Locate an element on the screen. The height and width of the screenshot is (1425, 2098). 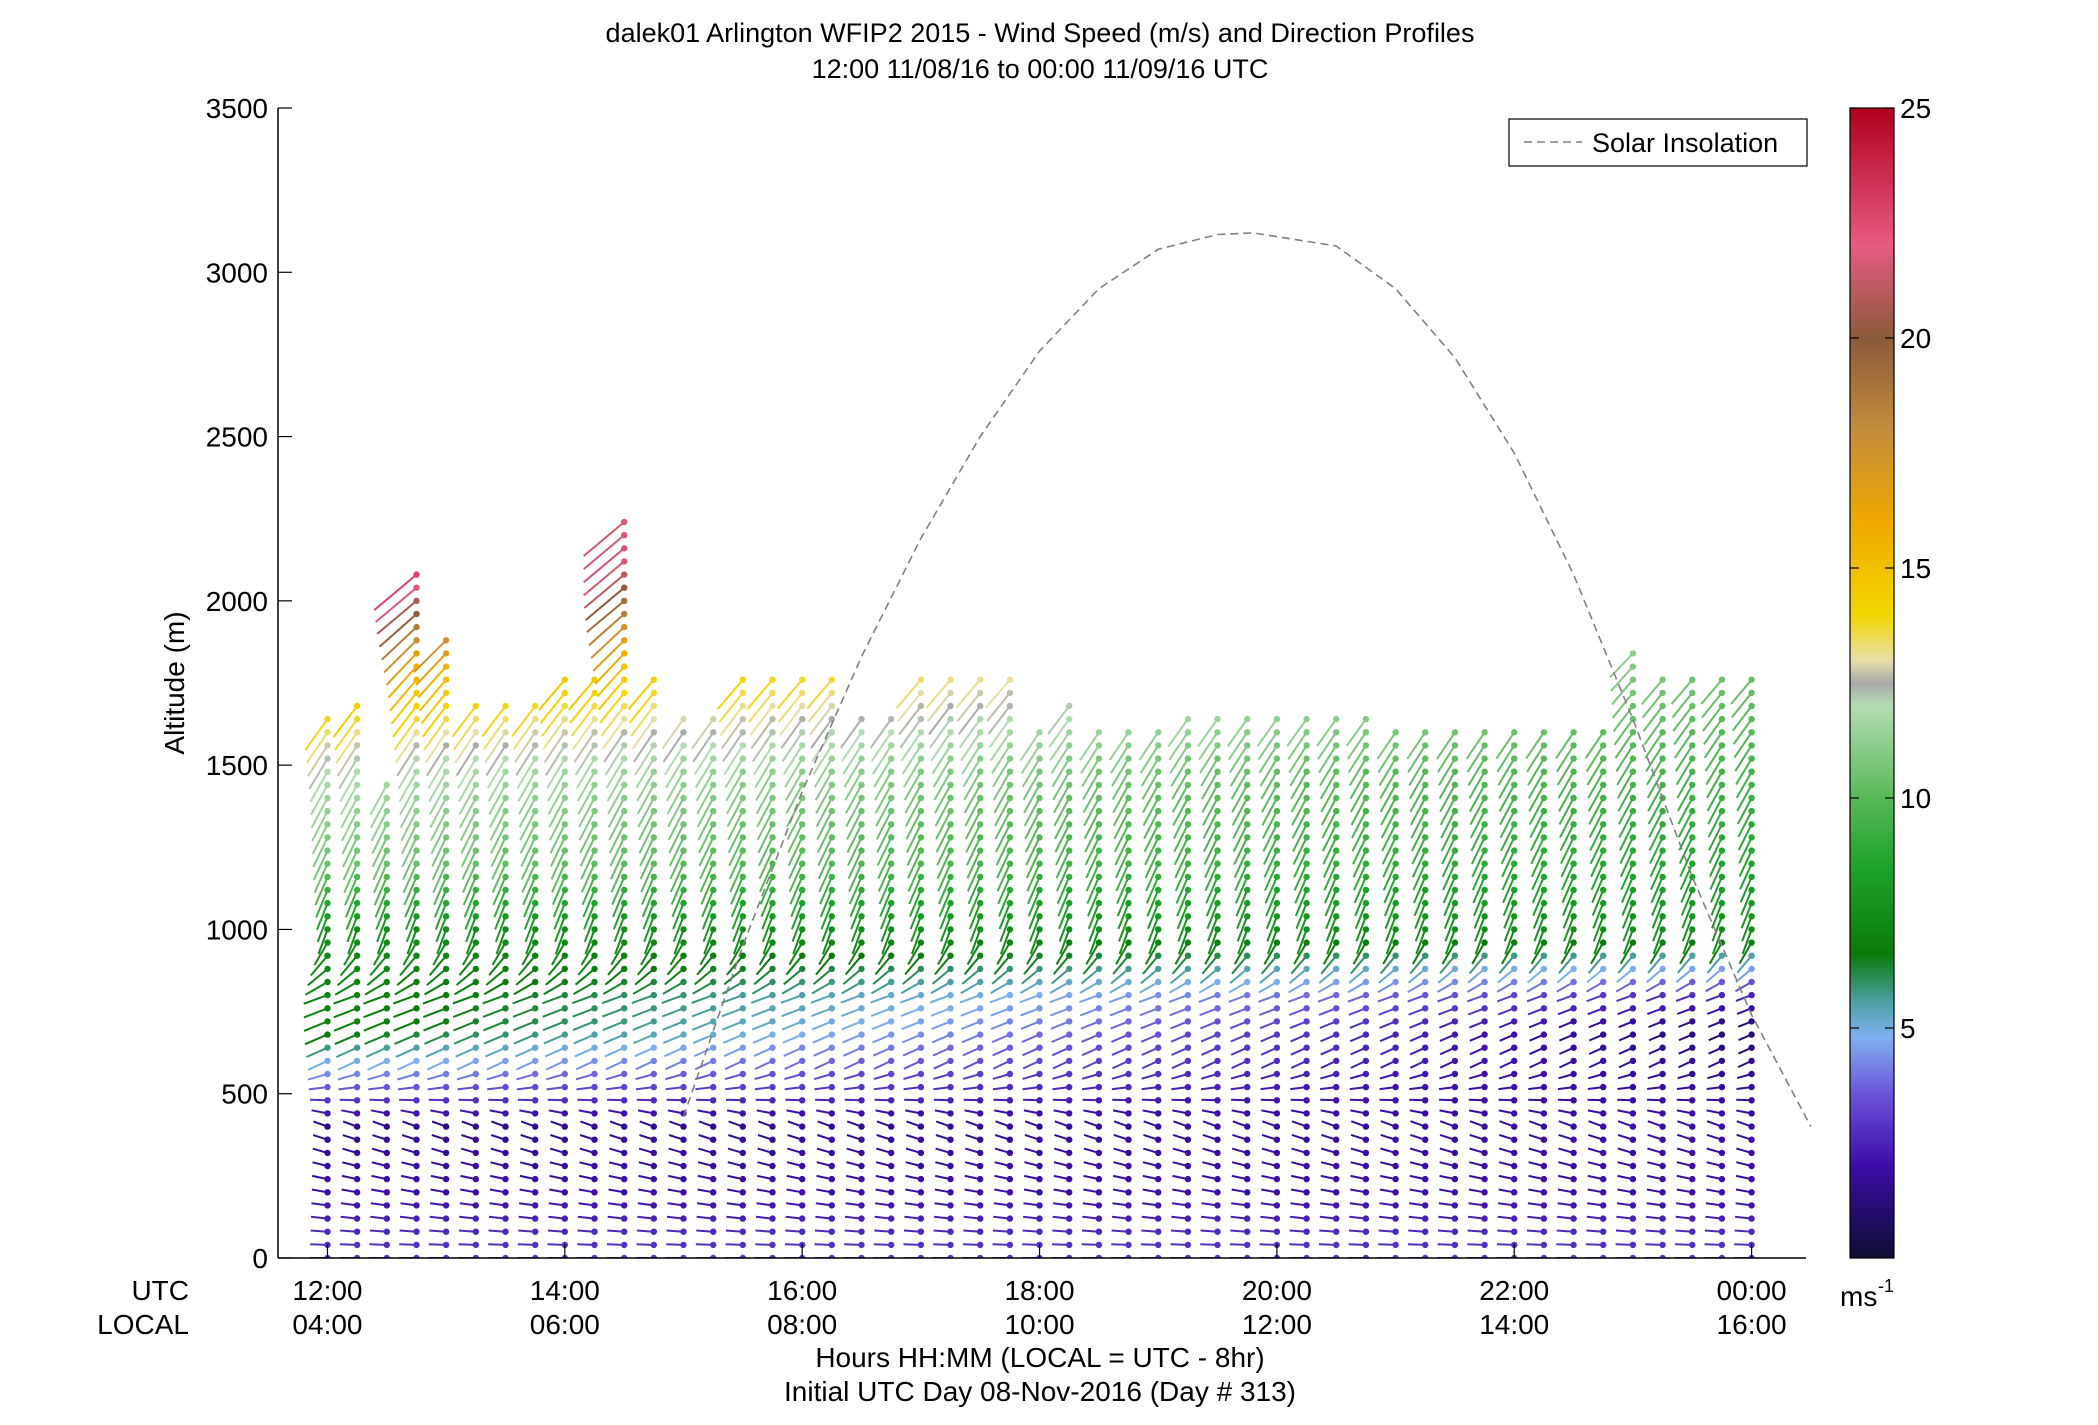
x-axis-label: Hours HH:MM (LOCAL = UTC - 8hr) is located at coordinates (1039, 1357).